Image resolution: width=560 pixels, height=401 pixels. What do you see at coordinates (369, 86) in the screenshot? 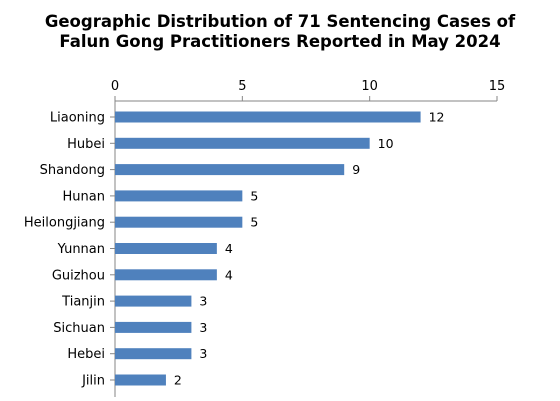
I see `x-tick-label: 10` at bounding box center [369, 86].